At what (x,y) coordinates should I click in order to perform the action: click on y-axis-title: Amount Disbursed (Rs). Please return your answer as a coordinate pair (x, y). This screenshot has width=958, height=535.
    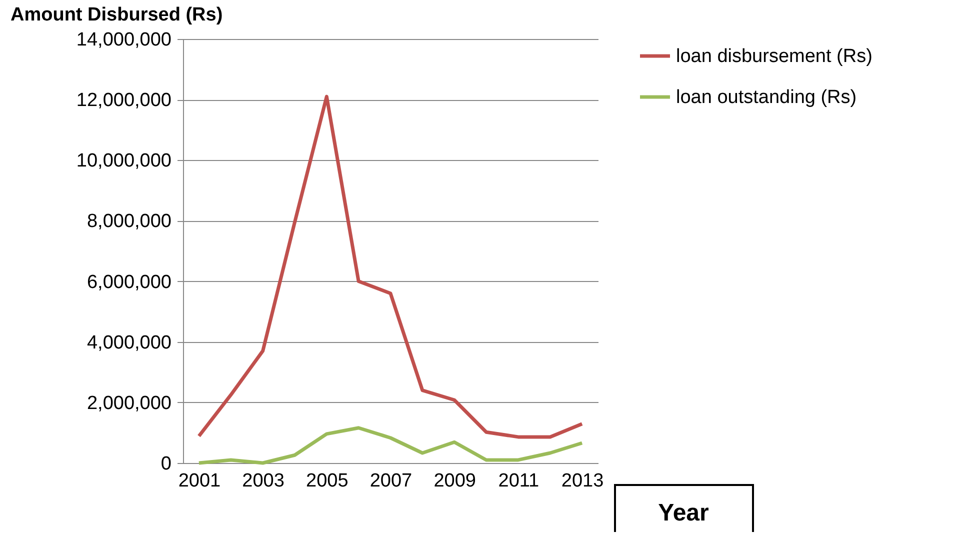
    Looking at the image, I should click on (116, 15).